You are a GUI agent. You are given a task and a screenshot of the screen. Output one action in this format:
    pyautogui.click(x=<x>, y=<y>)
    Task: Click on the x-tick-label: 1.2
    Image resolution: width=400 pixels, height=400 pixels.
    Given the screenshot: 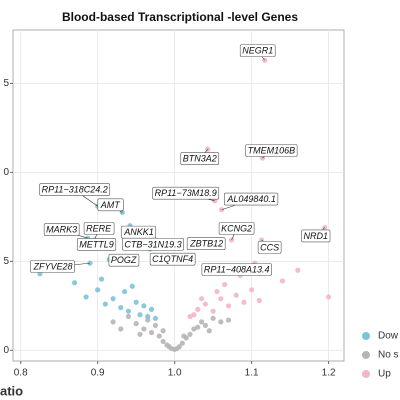 What is the action you would take?
    pyautogui.click(x=329, y=373)
    